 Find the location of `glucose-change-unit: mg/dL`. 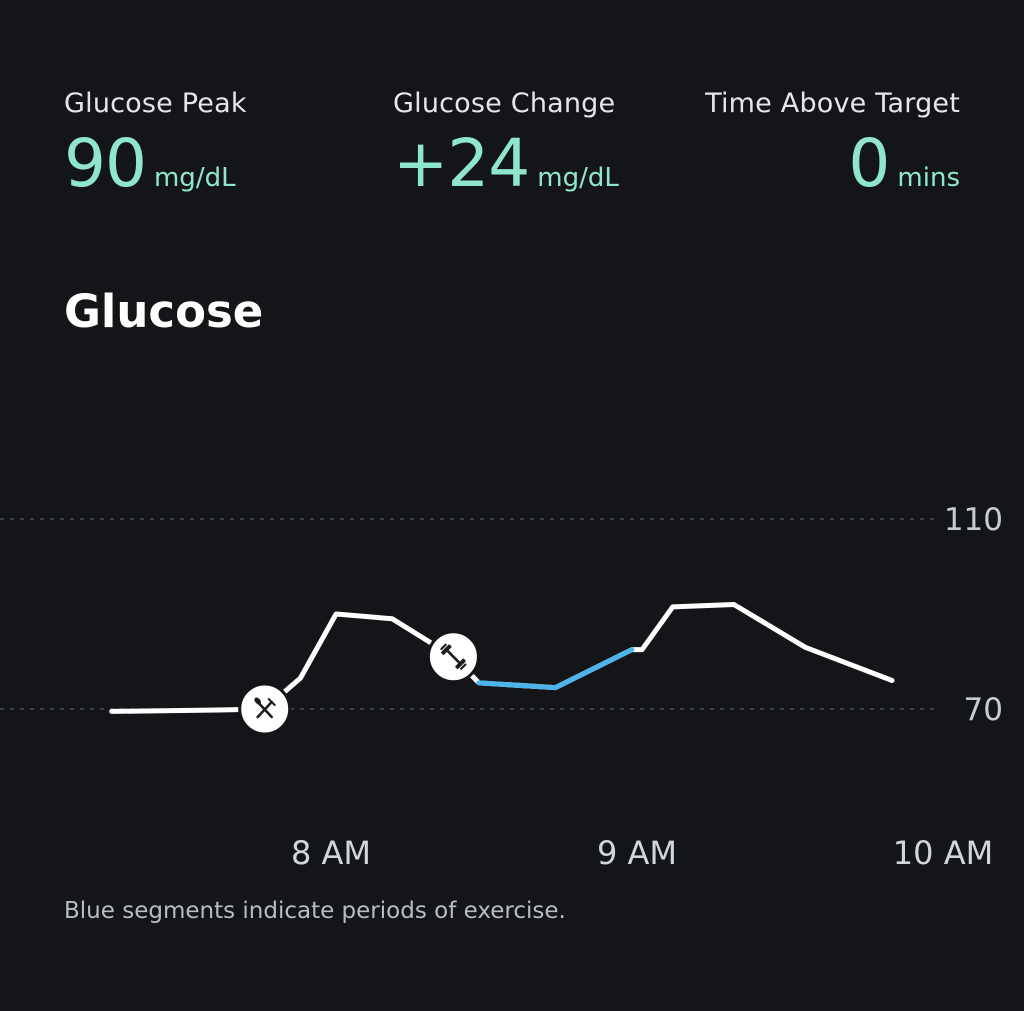

glucose-change-unit: mg/dL is located at coordinates (578, 178).